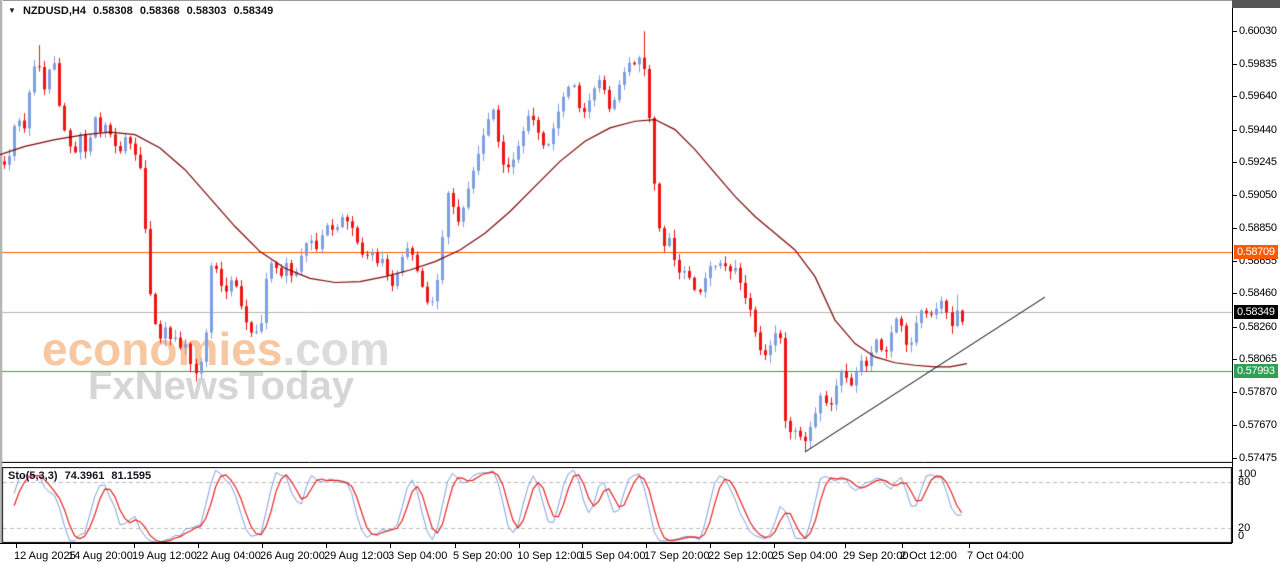  I want to click on price-scale-label: 0.59245, so click(1258, 162).